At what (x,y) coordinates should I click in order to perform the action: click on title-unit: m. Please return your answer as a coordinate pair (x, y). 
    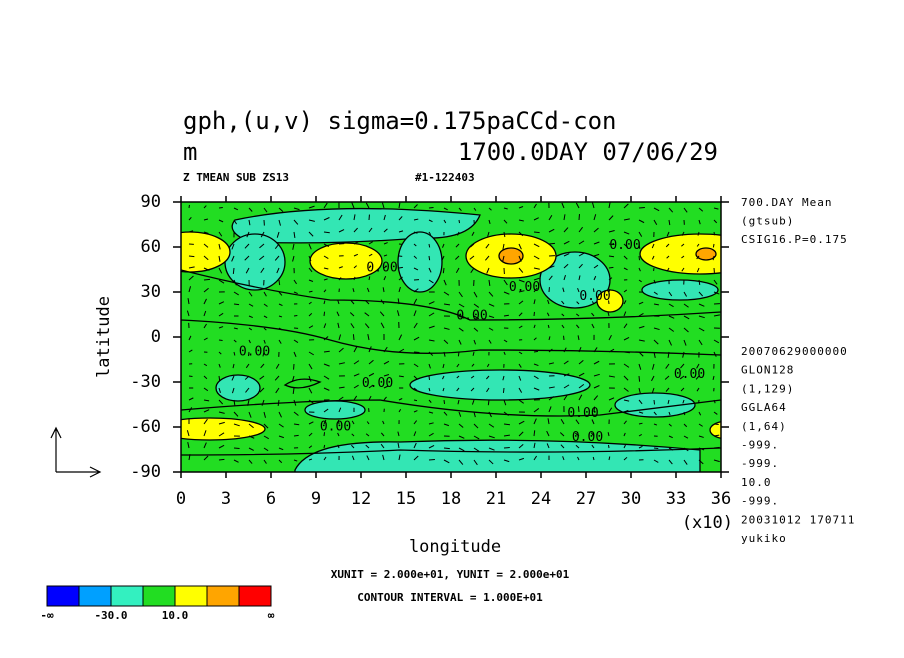
    Looking at the image, I should click on (190, 152).